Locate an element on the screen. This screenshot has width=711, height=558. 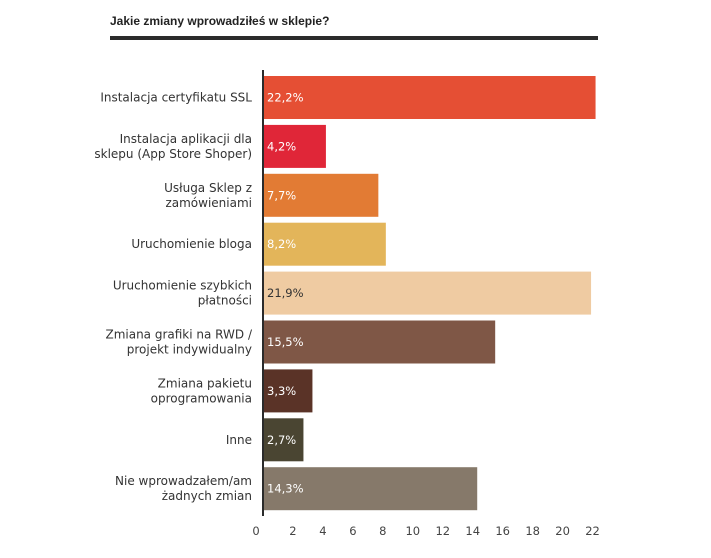
x-tick-label: 22 is located at coordinates (592, 531).